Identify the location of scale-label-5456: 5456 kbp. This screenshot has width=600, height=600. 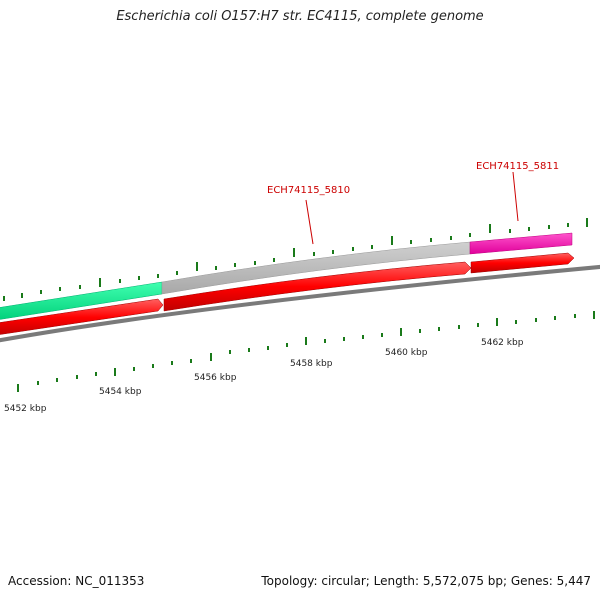
(215, 378).